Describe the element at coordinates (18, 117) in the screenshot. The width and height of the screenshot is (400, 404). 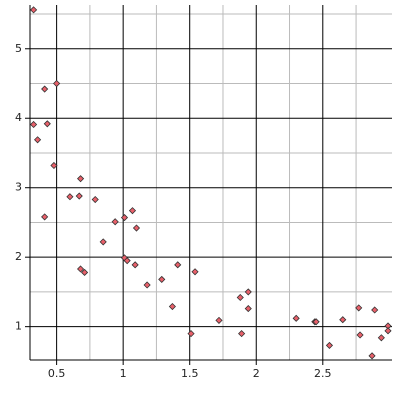
I see `y-tick-label: 4` at that location.